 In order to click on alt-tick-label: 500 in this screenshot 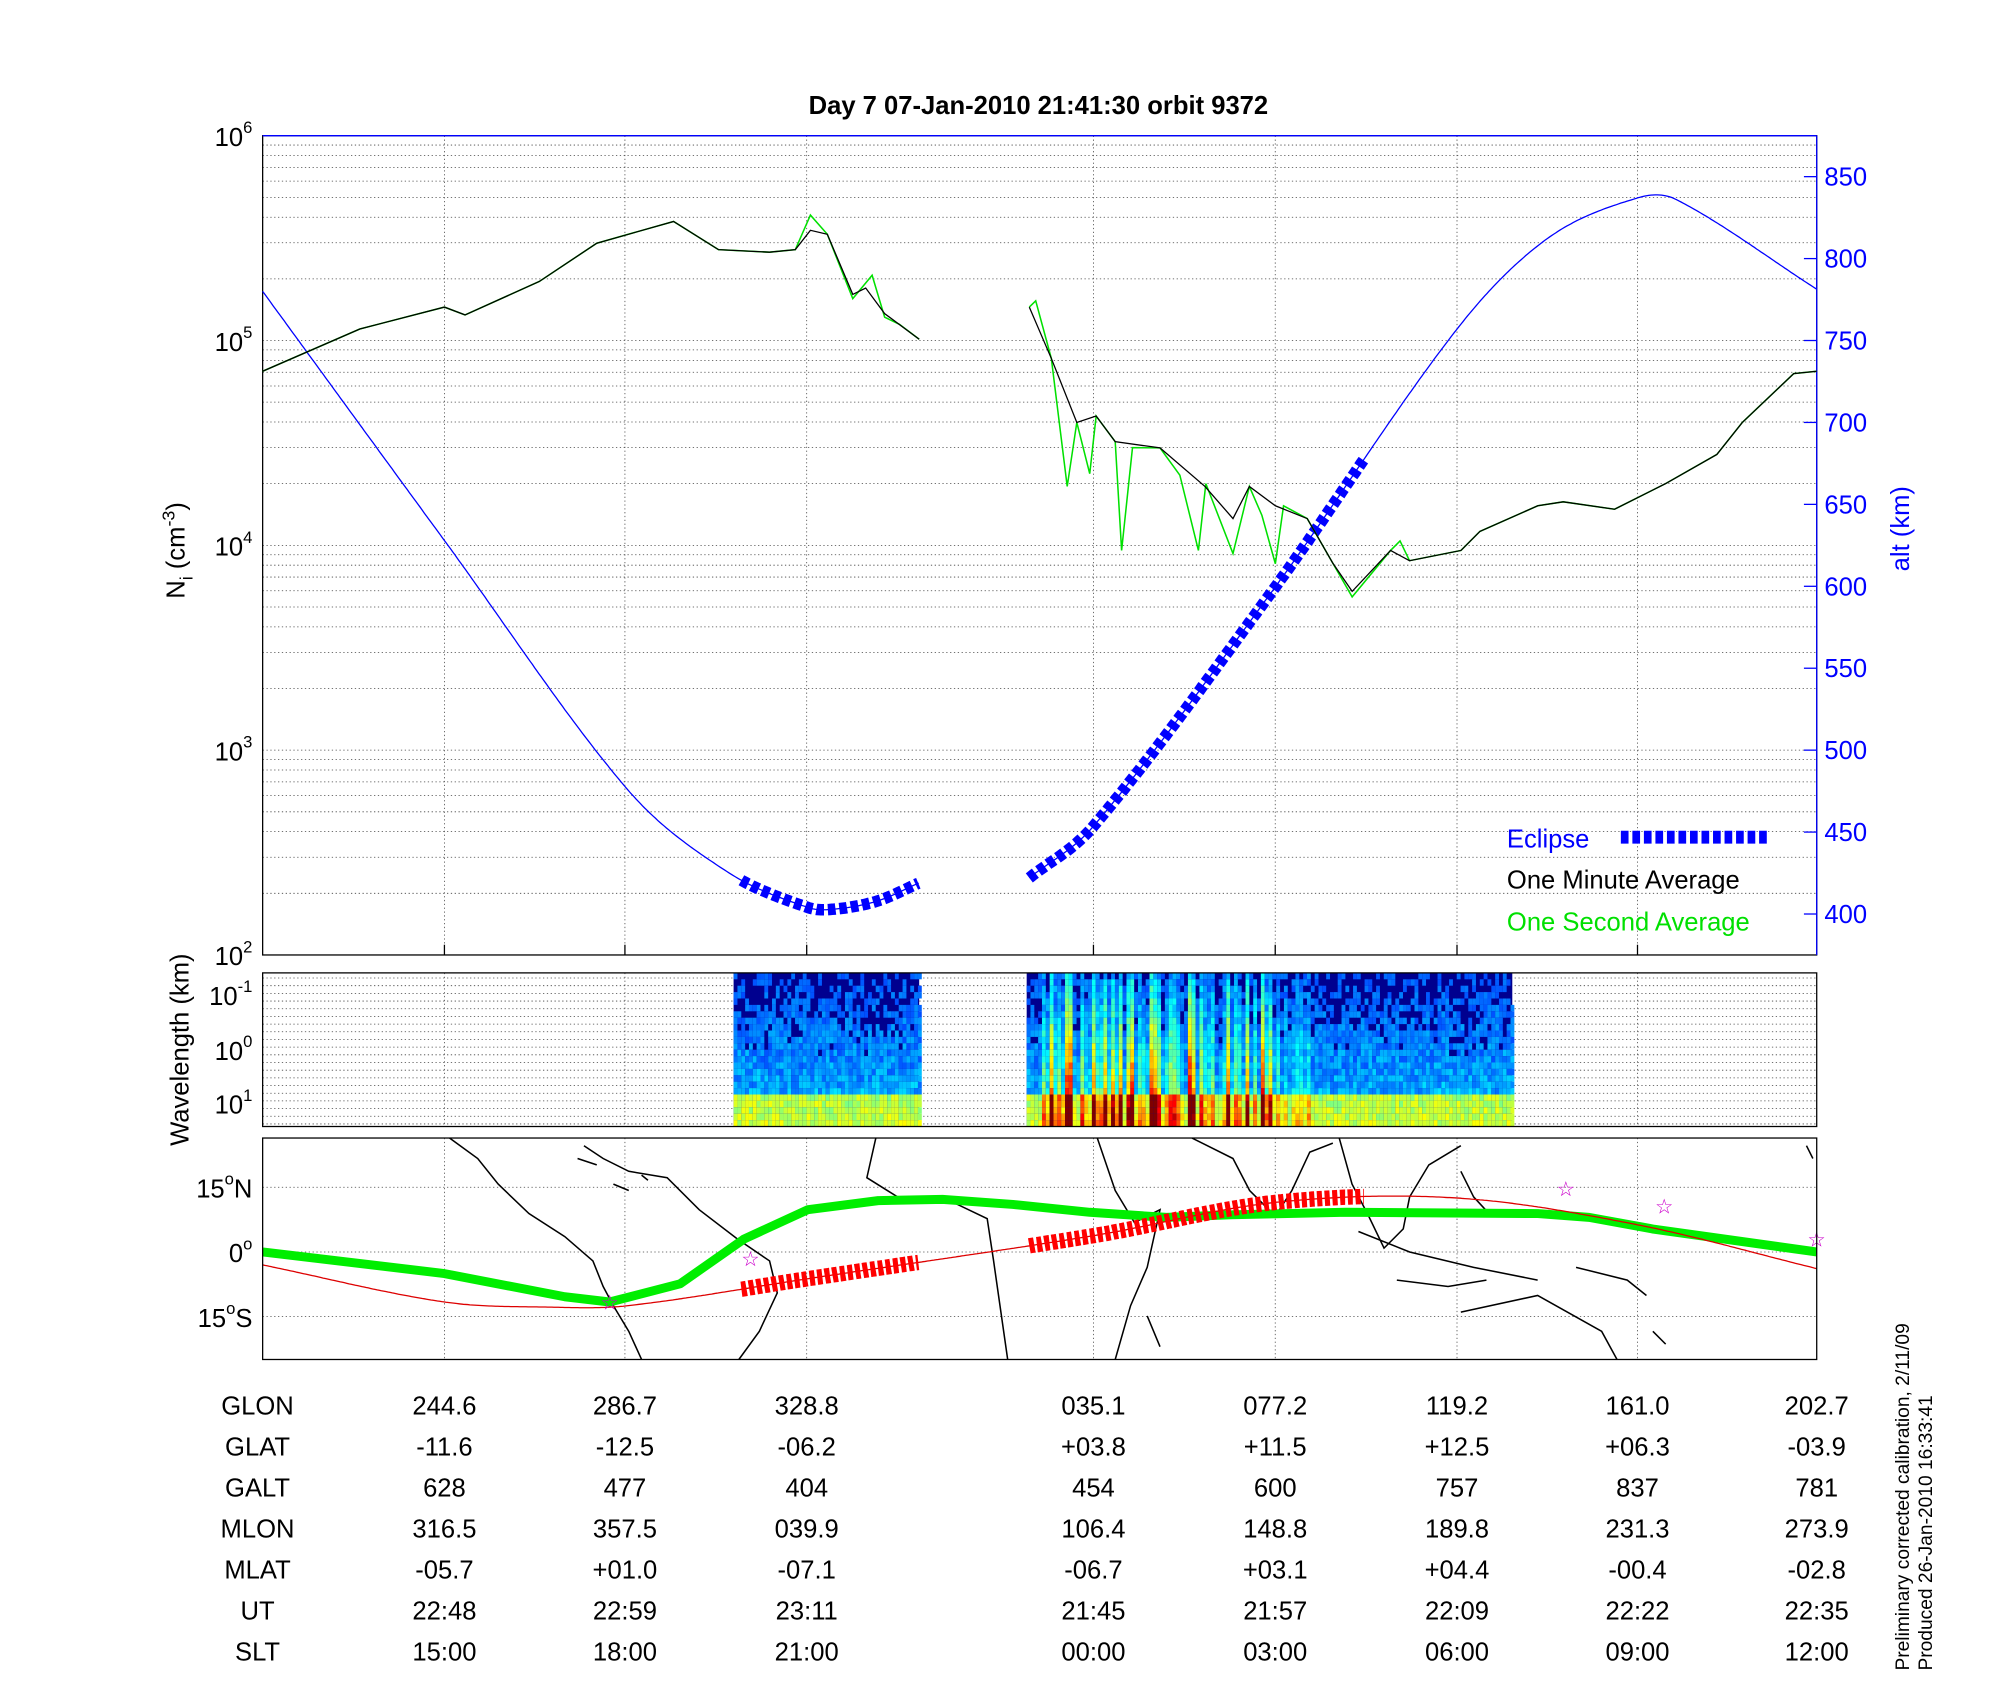, I will do `click(1845, 751)`.